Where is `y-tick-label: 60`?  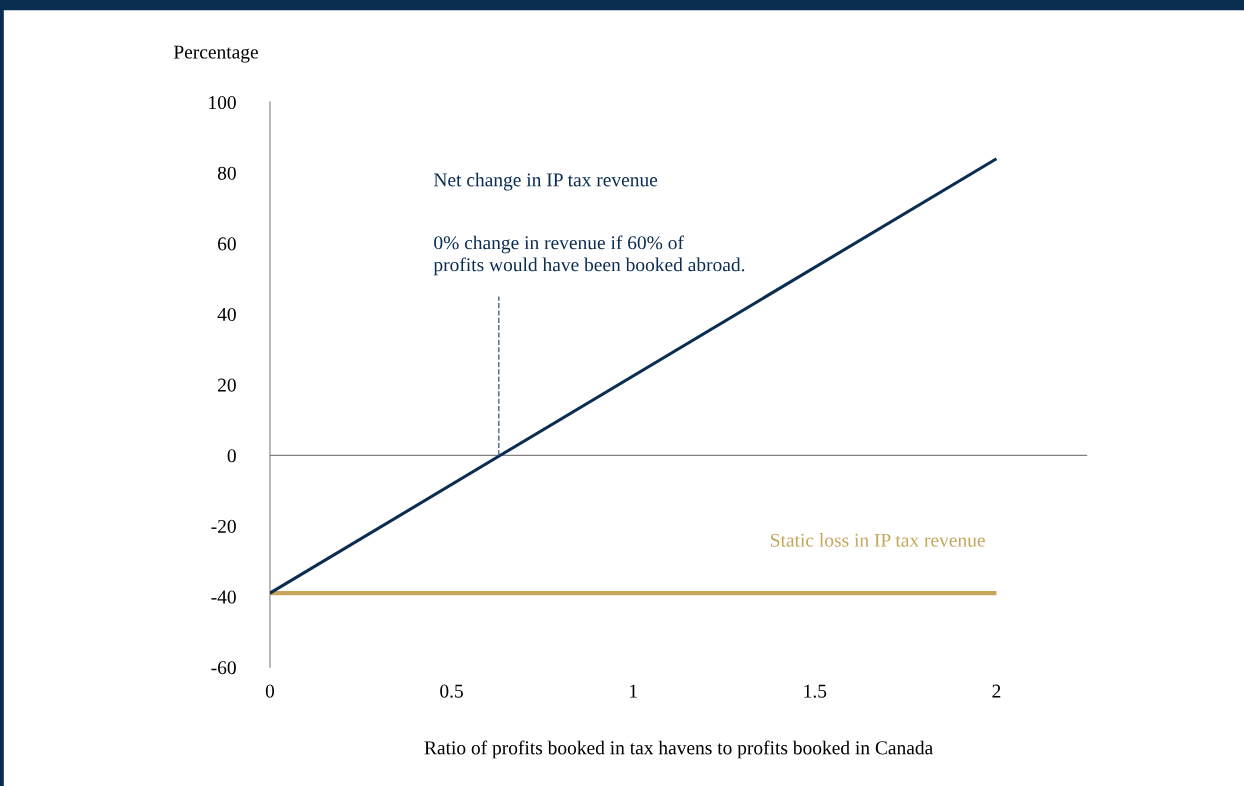
y-tick-label: 60 is located at coordinates (227, 244).